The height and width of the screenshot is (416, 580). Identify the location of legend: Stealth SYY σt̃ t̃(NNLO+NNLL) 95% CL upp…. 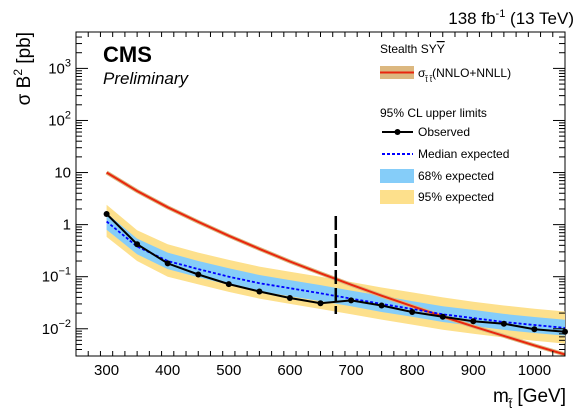
(445, 123).